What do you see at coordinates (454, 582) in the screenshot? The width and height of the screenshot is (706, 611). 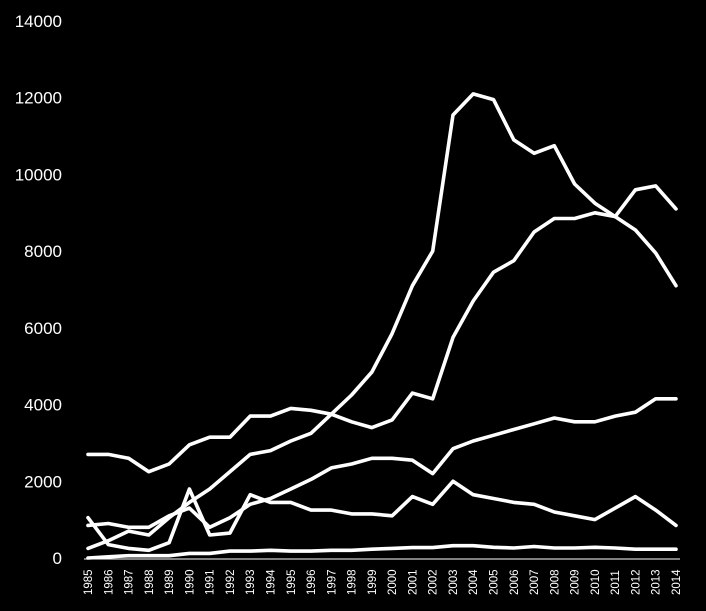 I see `x-tick-label: 2003` at bounding box center [454, 582].